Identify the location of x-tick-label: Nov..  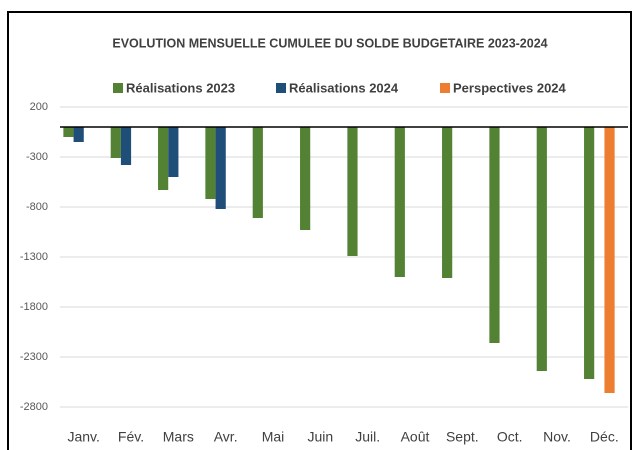
(557, 437).